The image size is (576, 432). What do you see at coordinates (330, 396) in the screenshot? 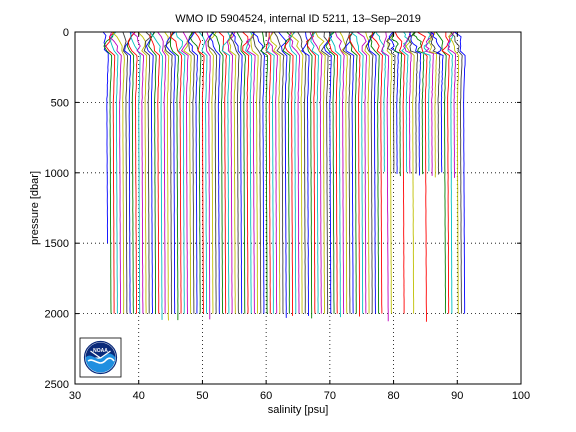
I see `x-tick-label: 70` at bounding box center [330, 396].